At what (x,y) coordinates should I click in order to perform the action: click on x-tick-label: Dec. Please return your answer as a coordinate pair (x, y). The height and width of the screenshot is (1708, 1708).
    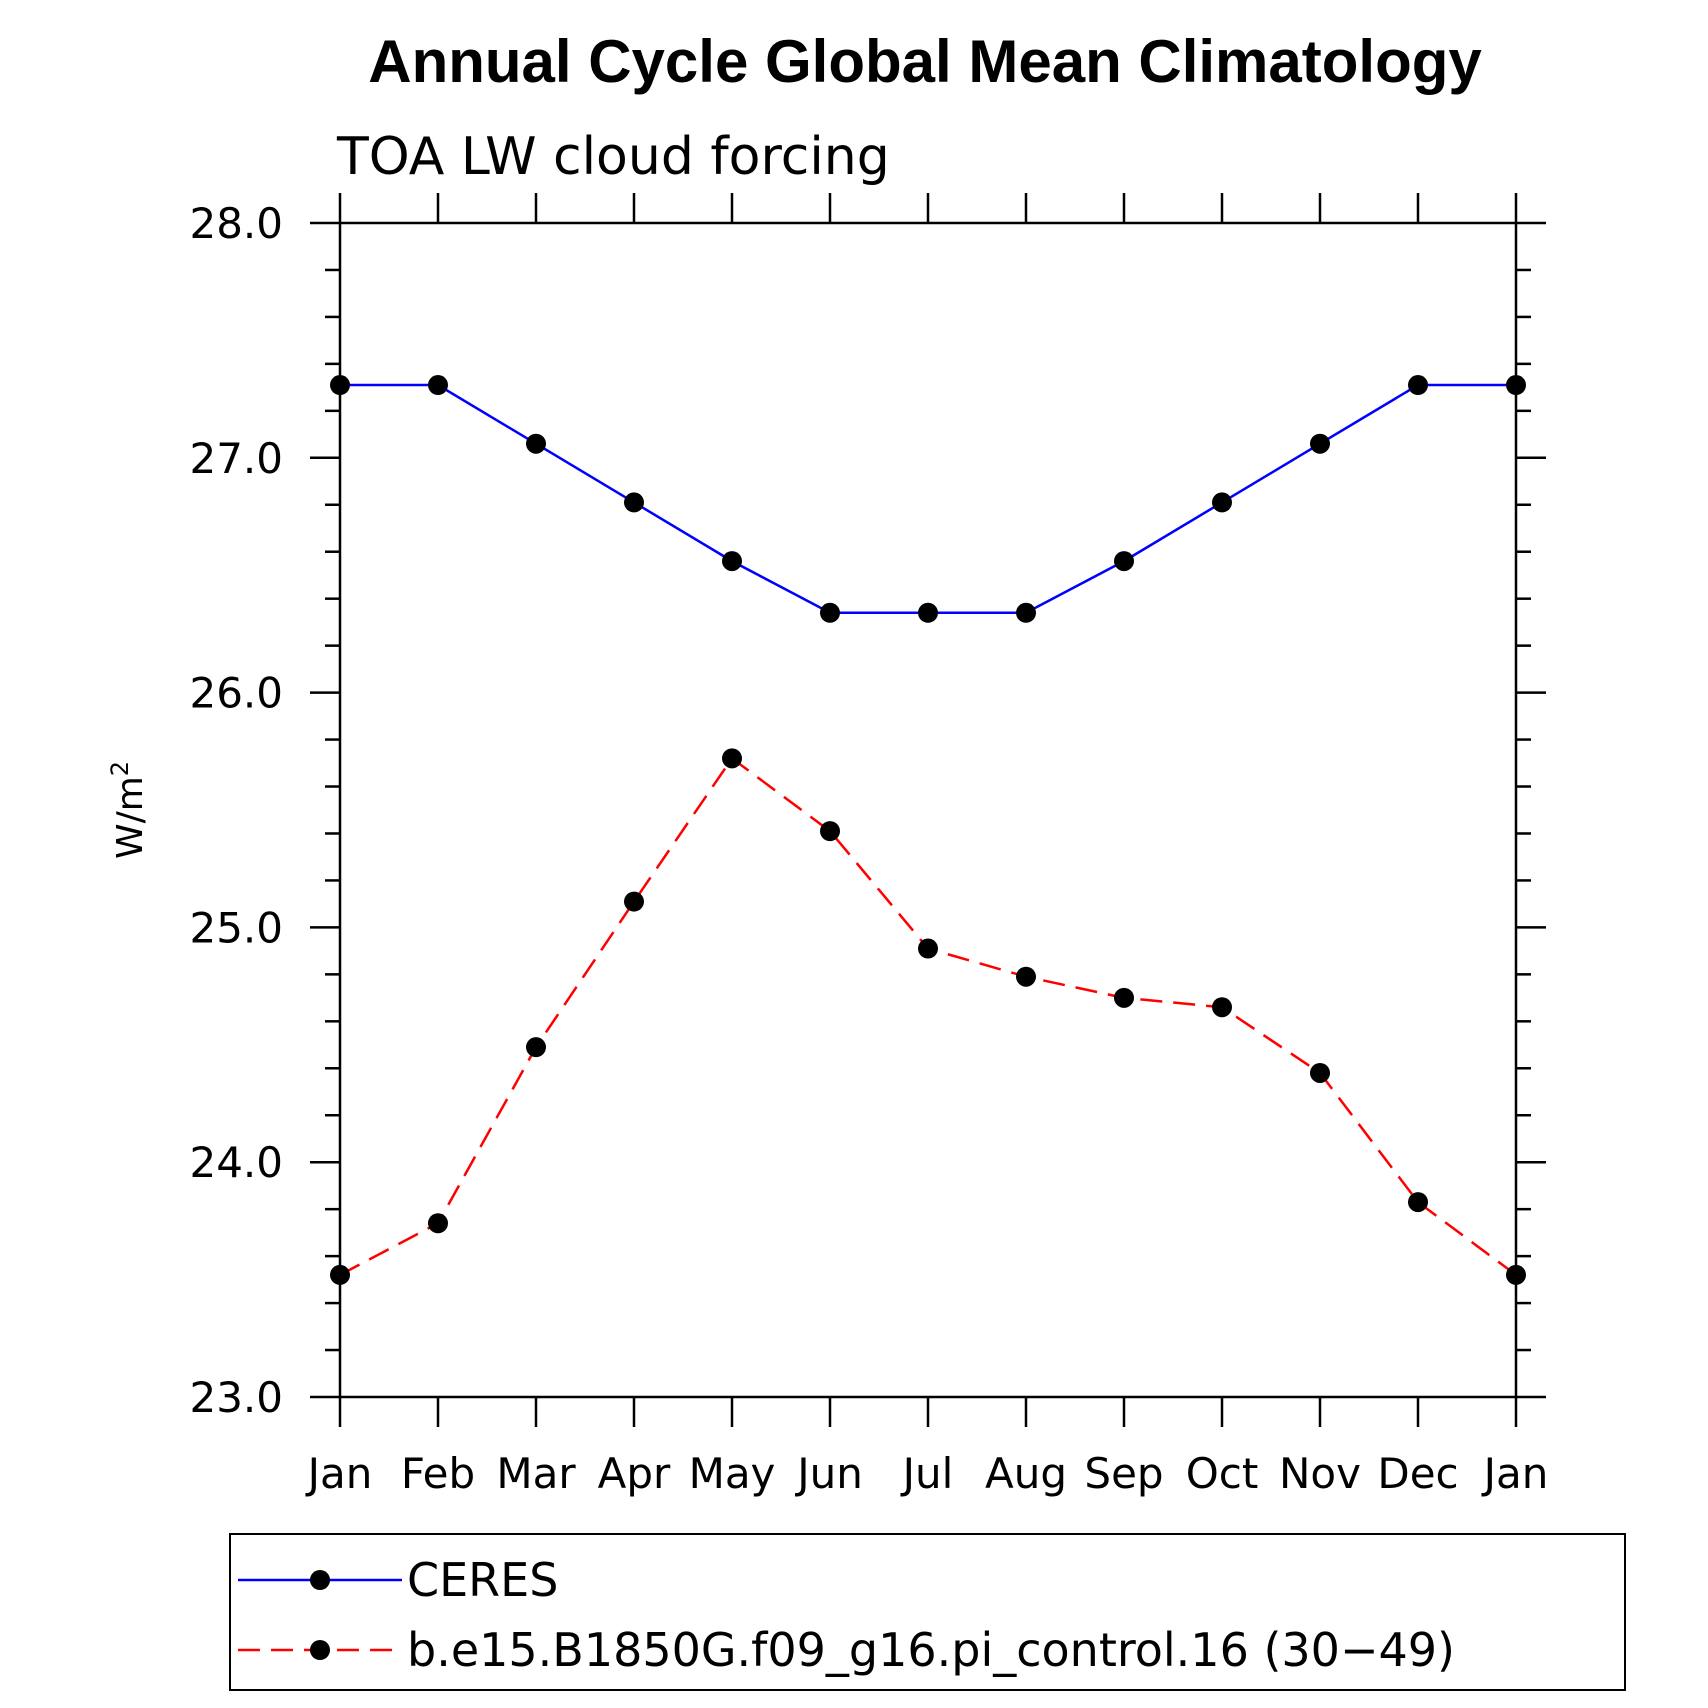
    Looking at the image, I should click on (1417, 1473).